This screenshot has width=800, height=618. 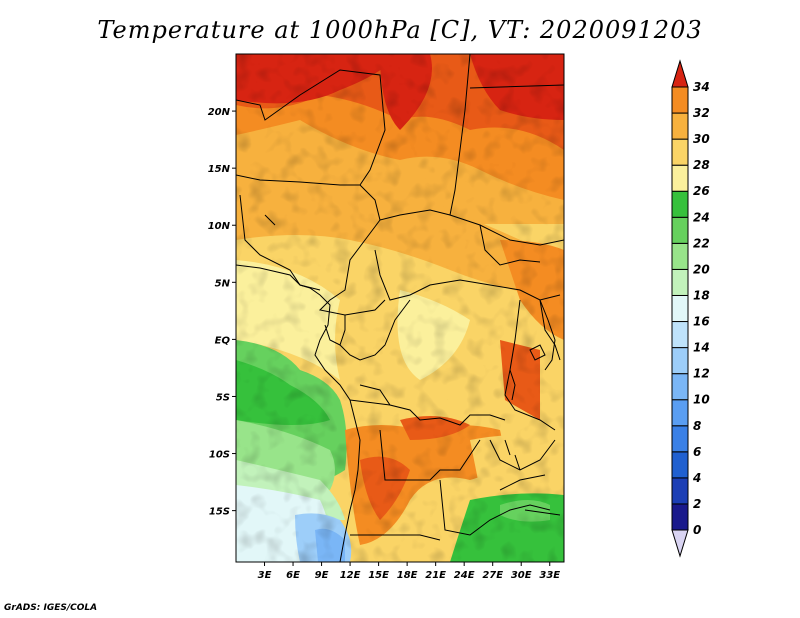 What do you see at coordinates (407, 575) in the screenshot?
I see `x-tick-label: 18E` at bounding box center [407, 575].